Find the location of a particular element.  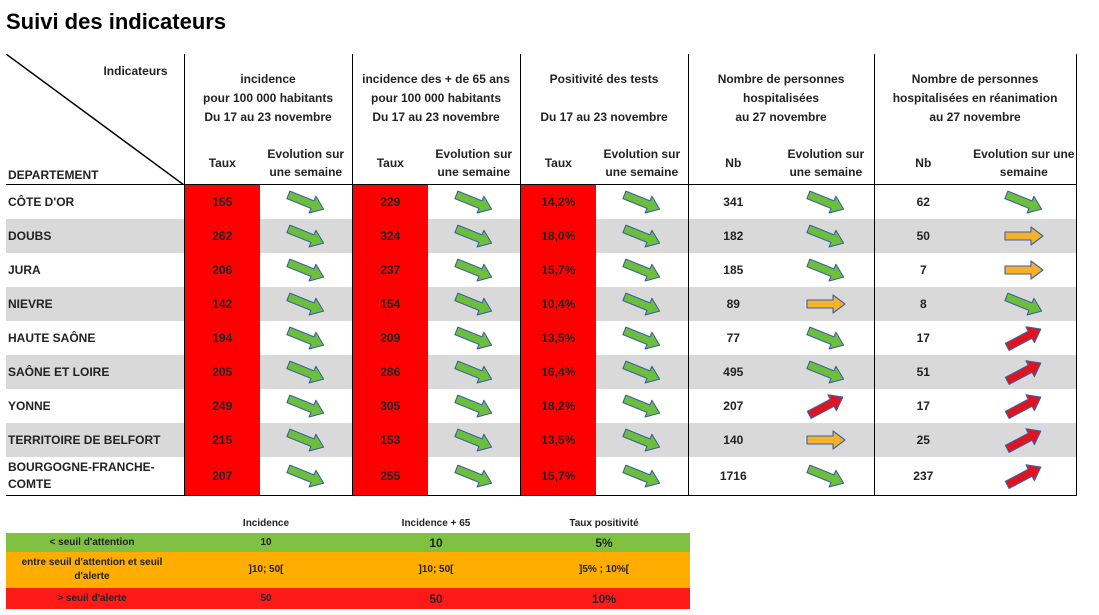

indicator-value: 341 is located at coordinates (733, 201).